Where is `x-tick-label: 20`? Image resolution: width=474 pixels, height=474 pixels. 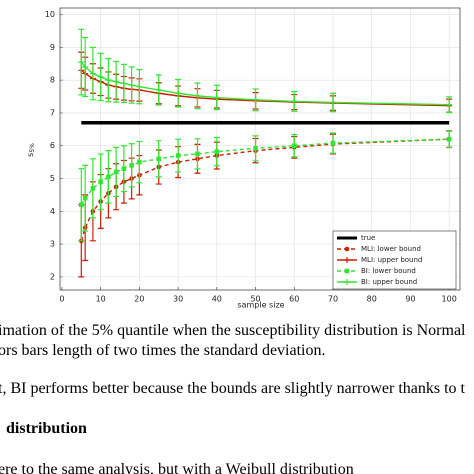 x-tick-label: 20 is located at coordinates (139, 299).